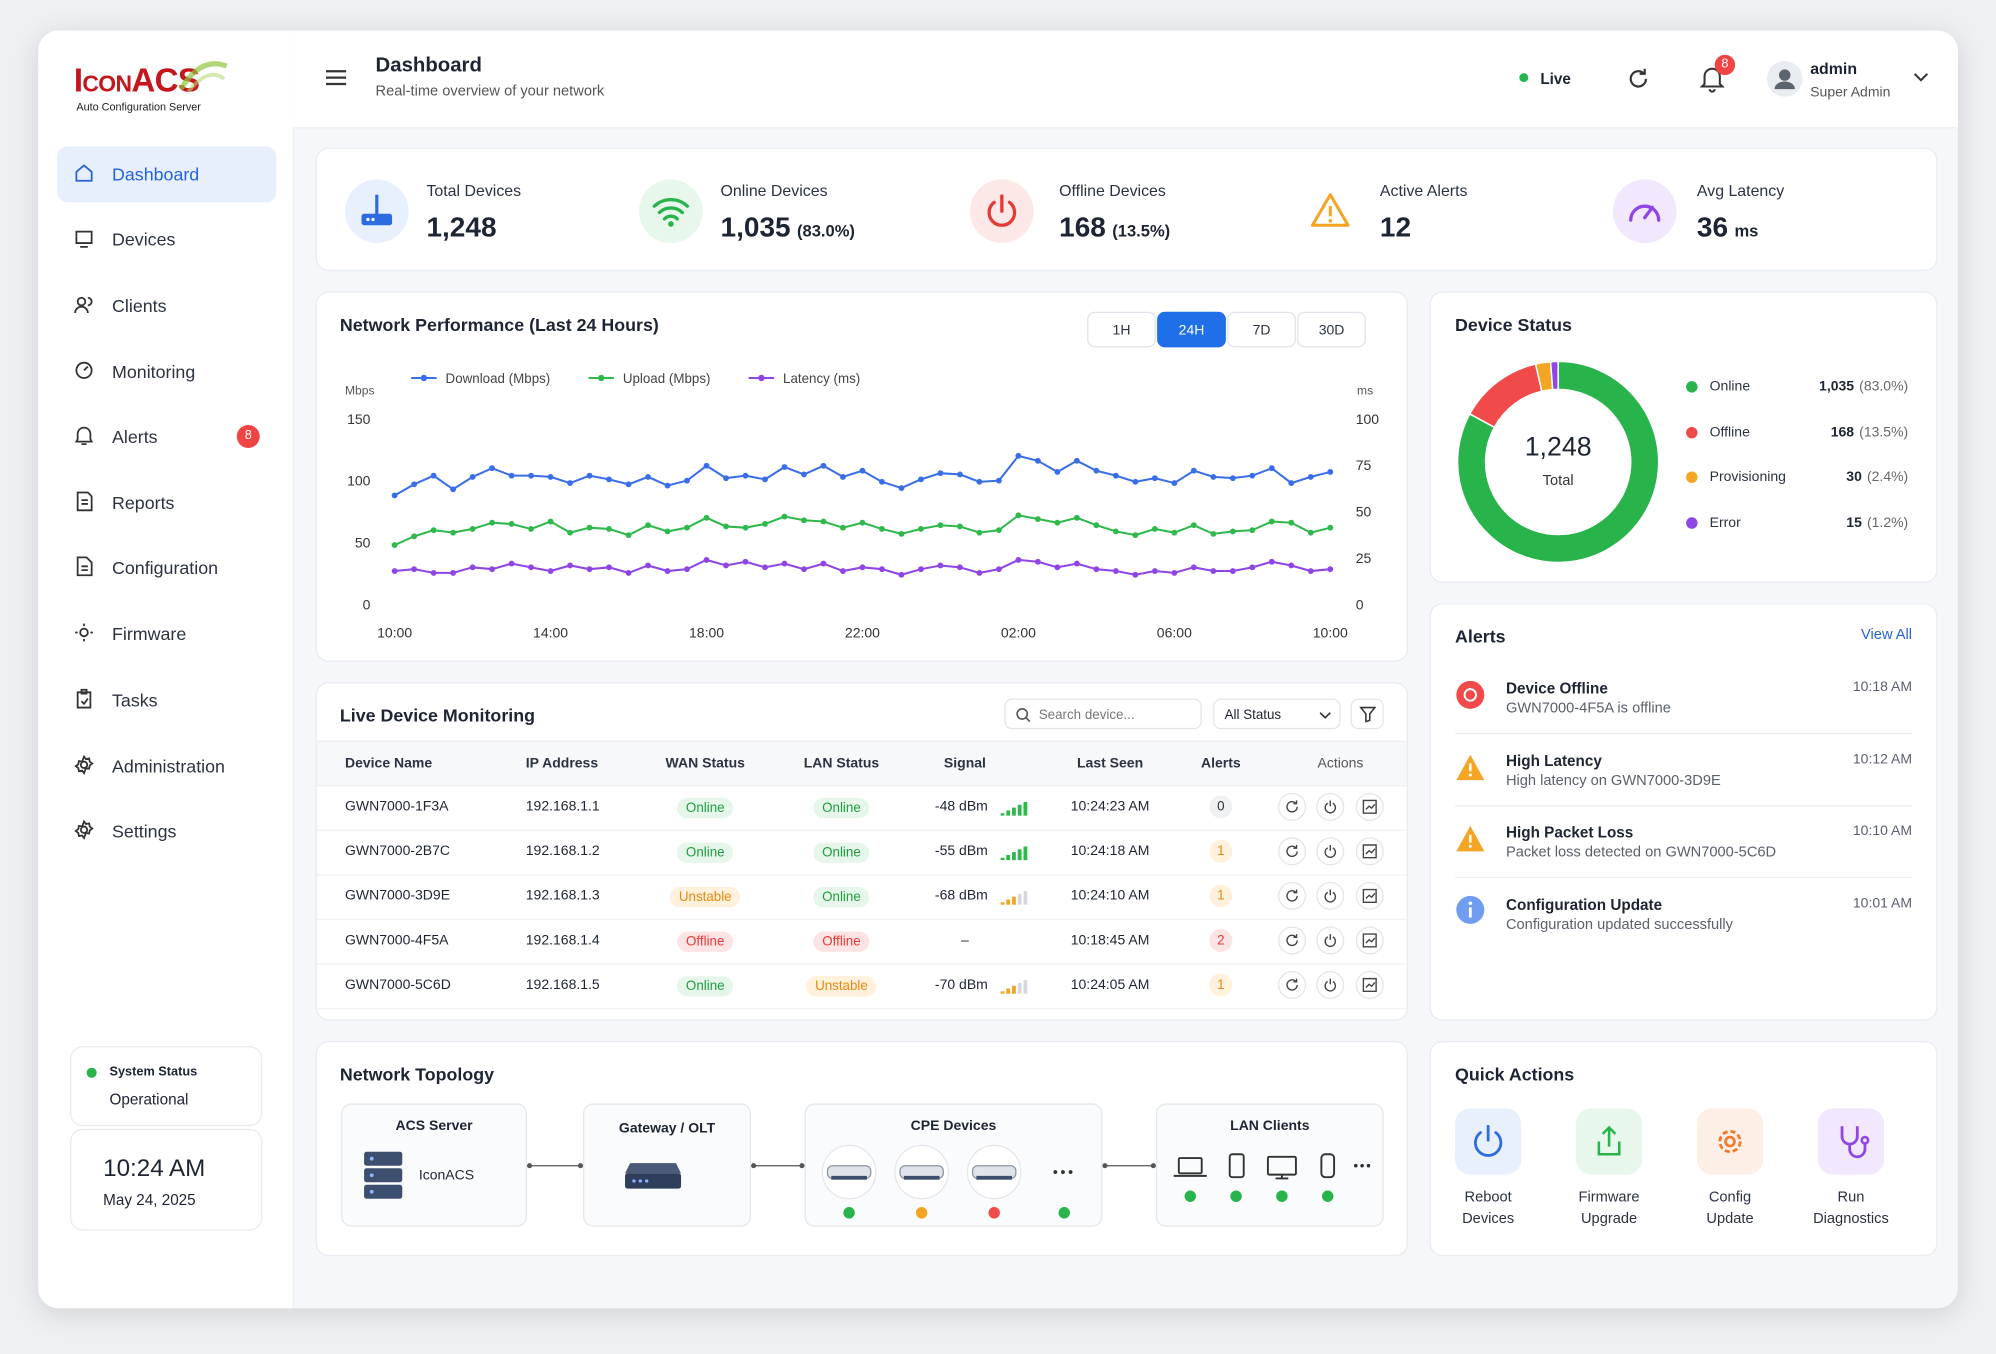 Image resolution: width=1996 pixels, height=1354 pixels. What do you see at coordinates (667, 1165) in the screenshot?
I see `topology-node: Gateway / OLT` at bounding box center [667, 1165].